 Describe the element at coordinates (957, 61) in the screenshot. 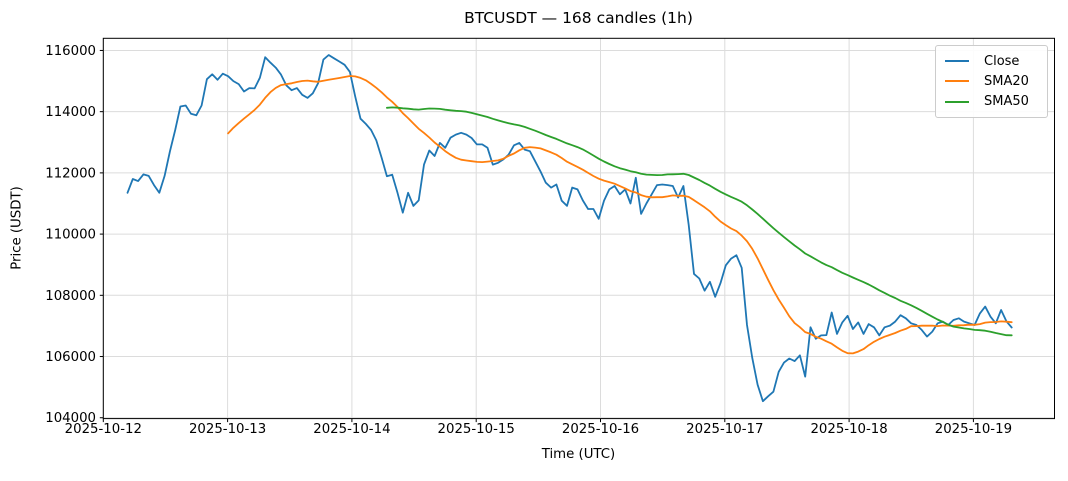

I see `legend-swatch-close` at that location.